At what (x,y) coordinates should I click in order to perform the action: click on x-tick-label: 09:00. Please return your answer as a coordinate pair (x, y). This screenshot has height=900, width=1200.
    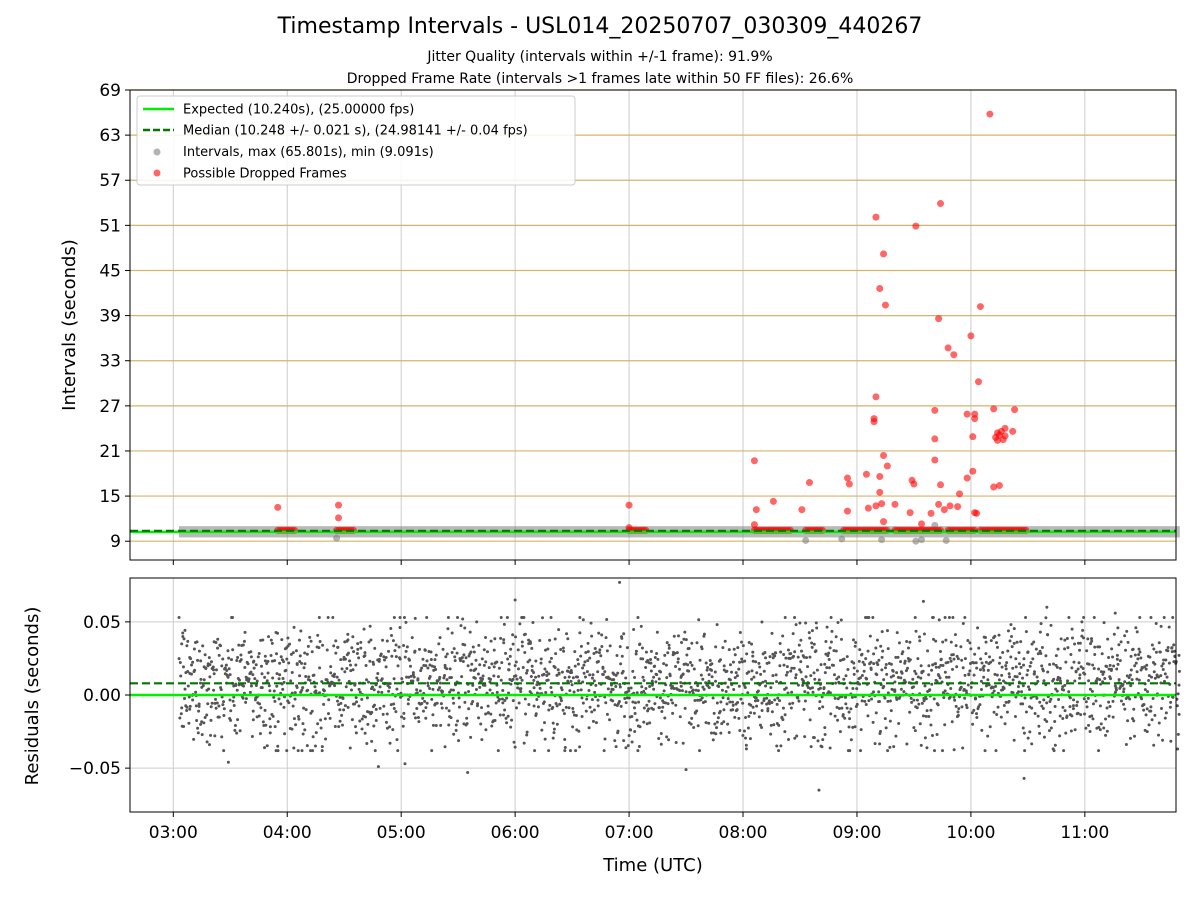
    Looking at the image, I should click on (856, 833).